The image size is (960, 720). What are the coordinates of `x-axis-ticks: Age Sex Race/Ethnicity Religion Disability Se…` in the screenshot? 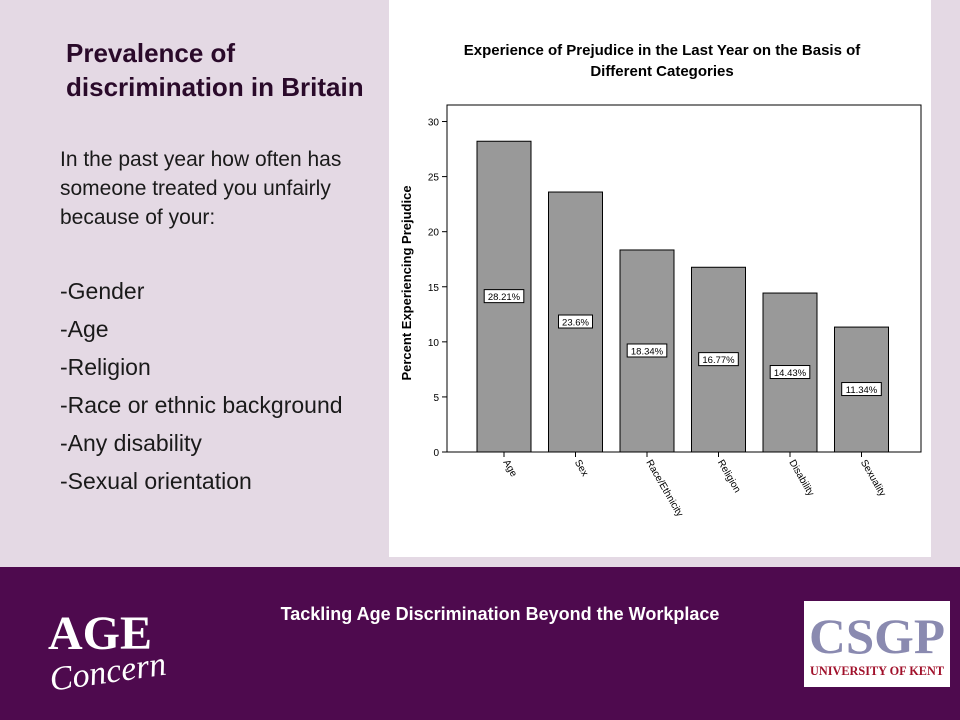 It's located at (694, 485).